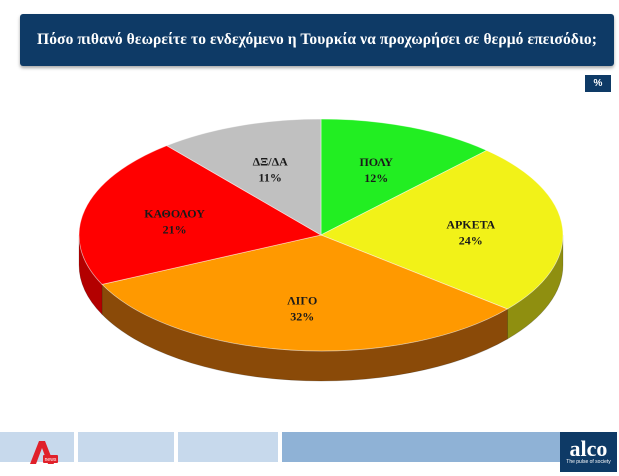 The height and width of the screenshot is (476, 619). I want to click on slice-label-2: ΛΙΓΟ, so click(302, 300).